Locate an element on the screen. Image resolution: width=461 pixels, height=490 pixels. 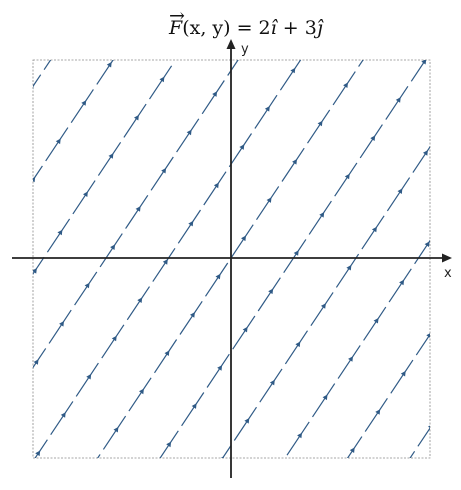
title-arguments: (x, y) = 2 is located at coordinates (226, 28).